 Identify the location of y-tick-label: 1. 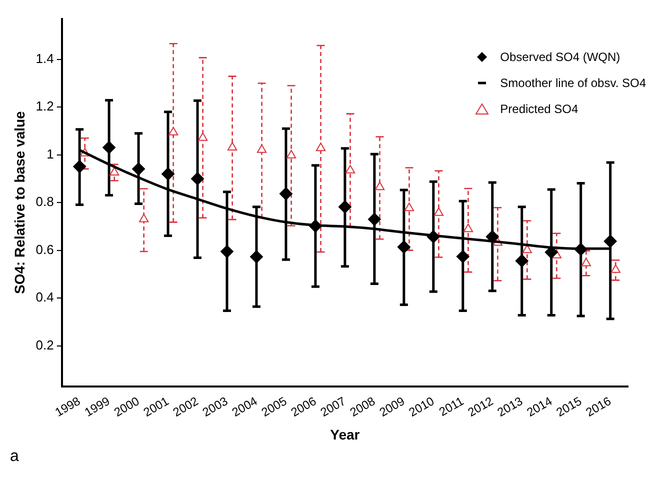
(50, 154).